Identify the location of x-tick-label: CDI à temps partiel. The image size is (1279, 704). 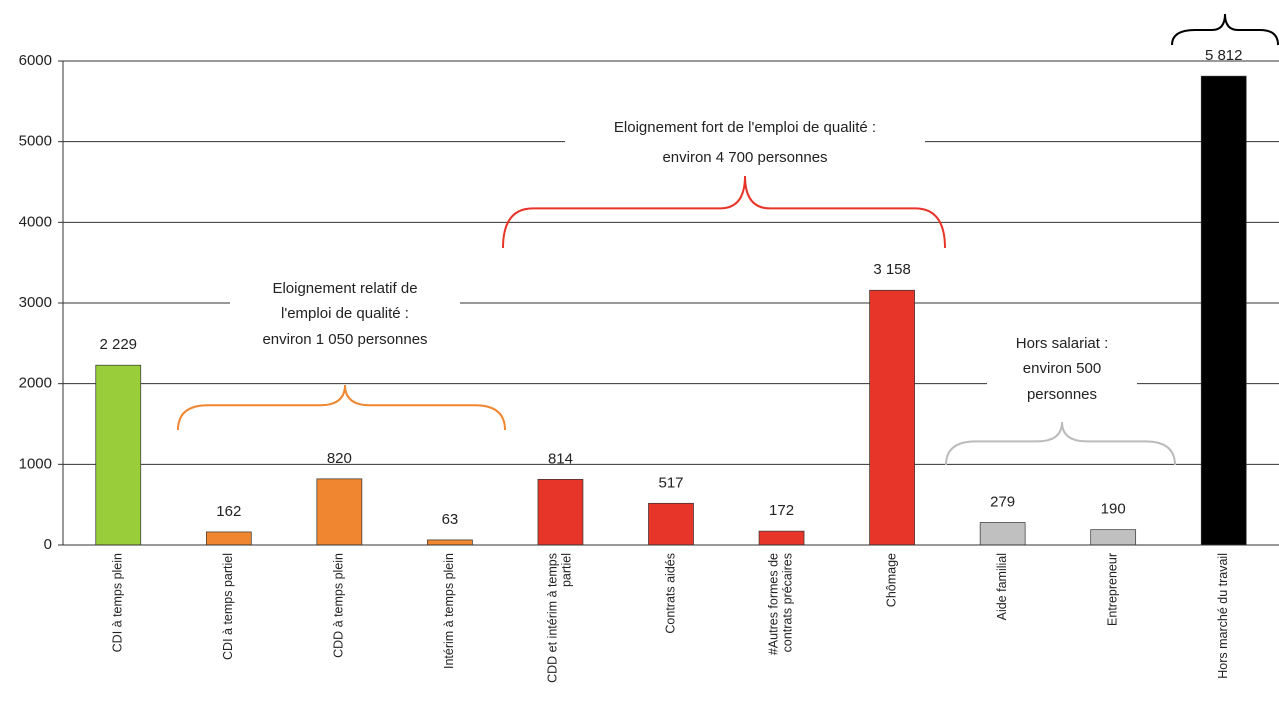
(228, 606).